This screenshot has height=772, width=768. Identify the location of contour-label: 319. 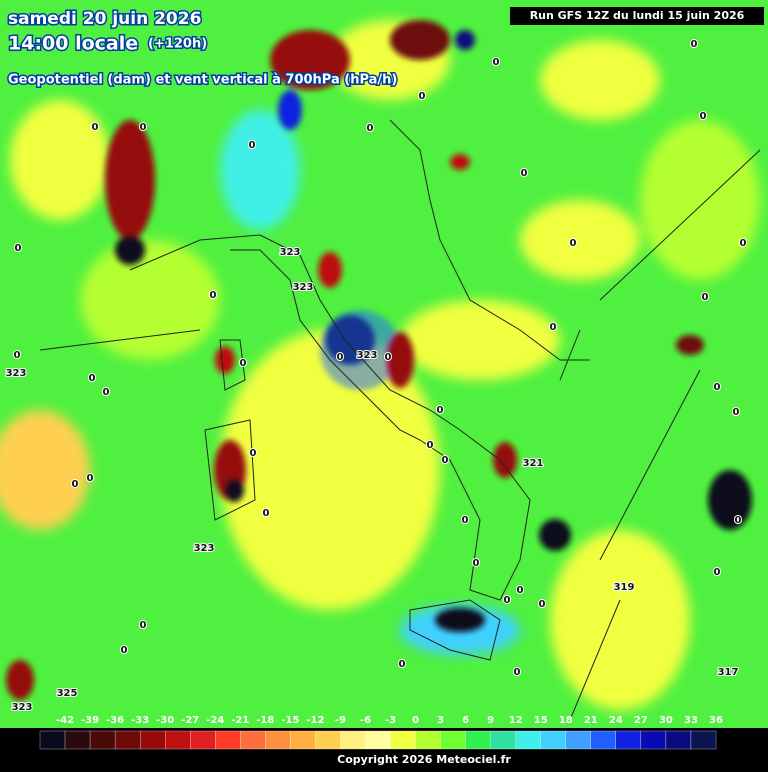
(624, 587).